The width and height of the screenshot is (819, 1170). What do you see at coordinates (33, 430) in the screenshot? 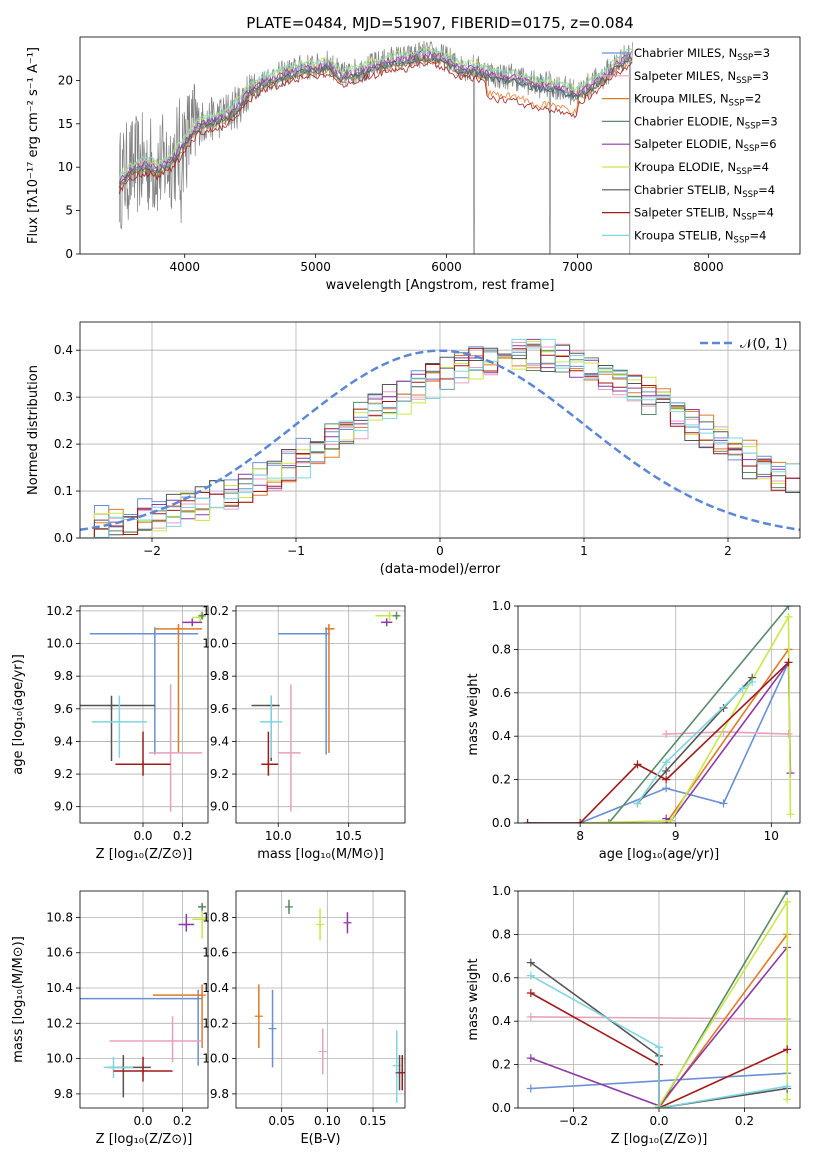
I see `y-axis-label: Normed distribution` at bounding box center [33, 430].